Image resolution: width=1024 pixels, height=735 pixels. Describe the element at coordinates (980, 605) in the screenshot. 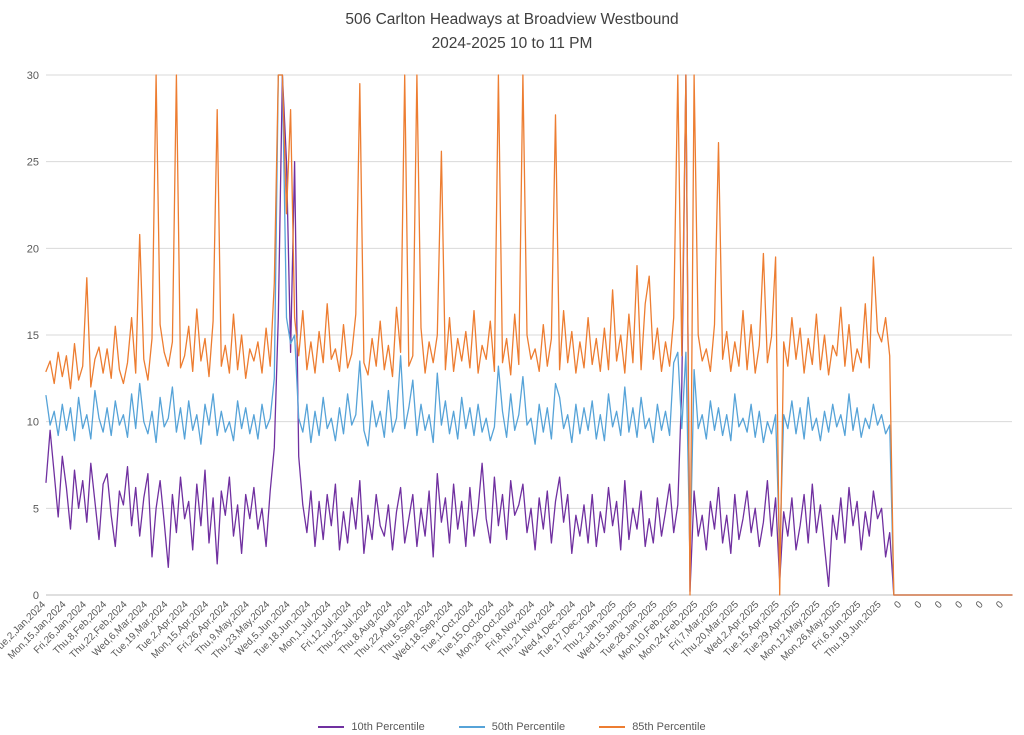

I see `x-tick-label-46: 0` at that location.